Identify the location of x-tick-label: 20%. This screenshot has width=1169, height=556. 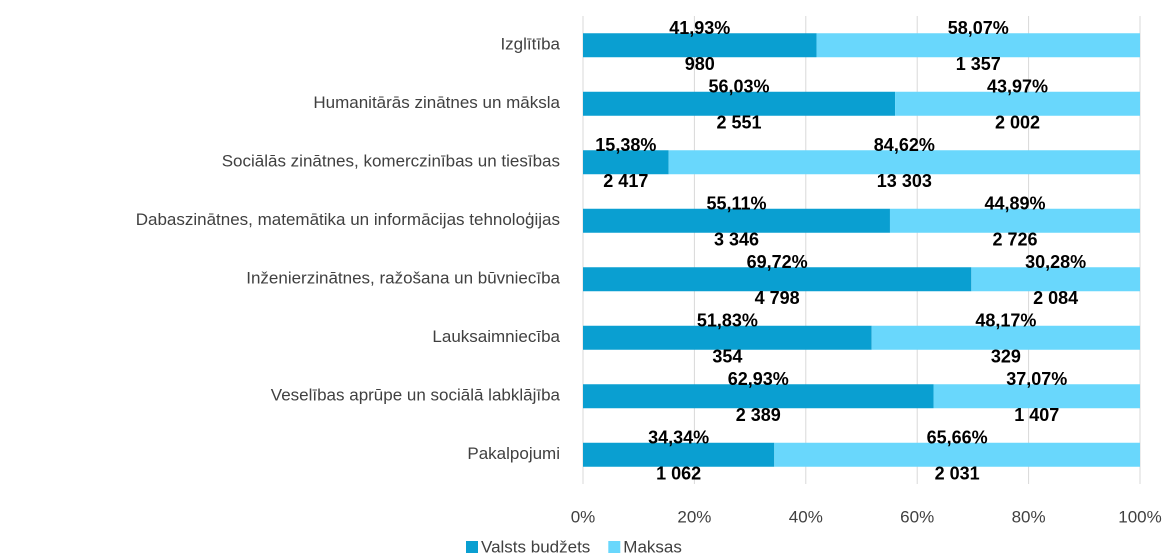
(694, 516).